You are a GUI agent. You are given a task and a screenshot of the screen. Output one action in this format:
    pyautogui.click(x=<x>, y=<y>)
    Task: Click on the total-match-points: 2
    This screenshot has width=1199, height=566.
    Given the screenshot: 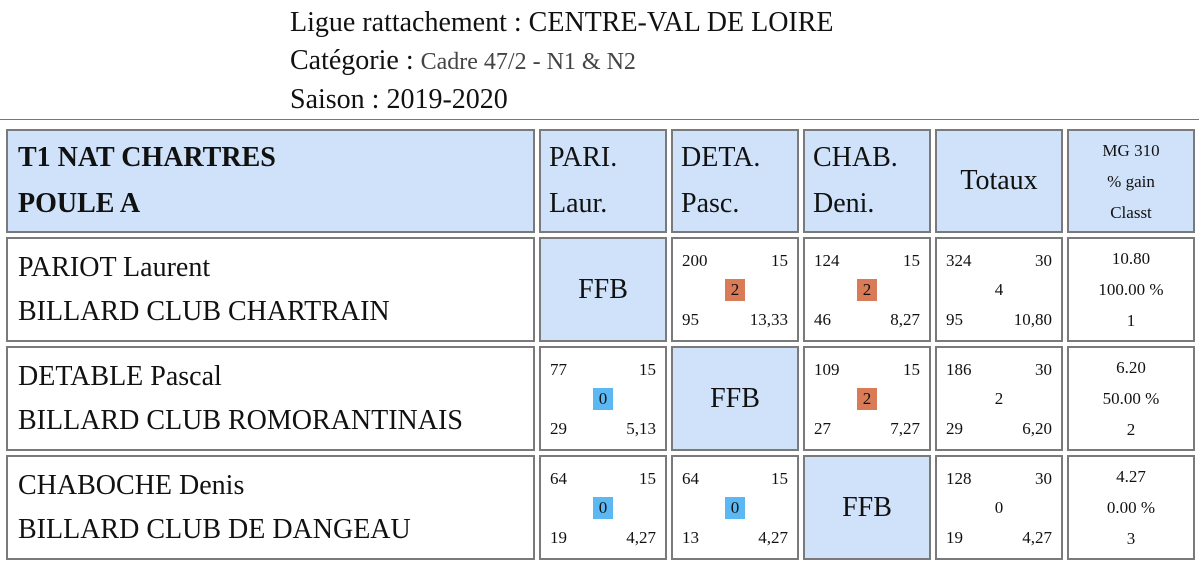 What is the action you would take?
    pyautogui.click(x=999, y=398)
    